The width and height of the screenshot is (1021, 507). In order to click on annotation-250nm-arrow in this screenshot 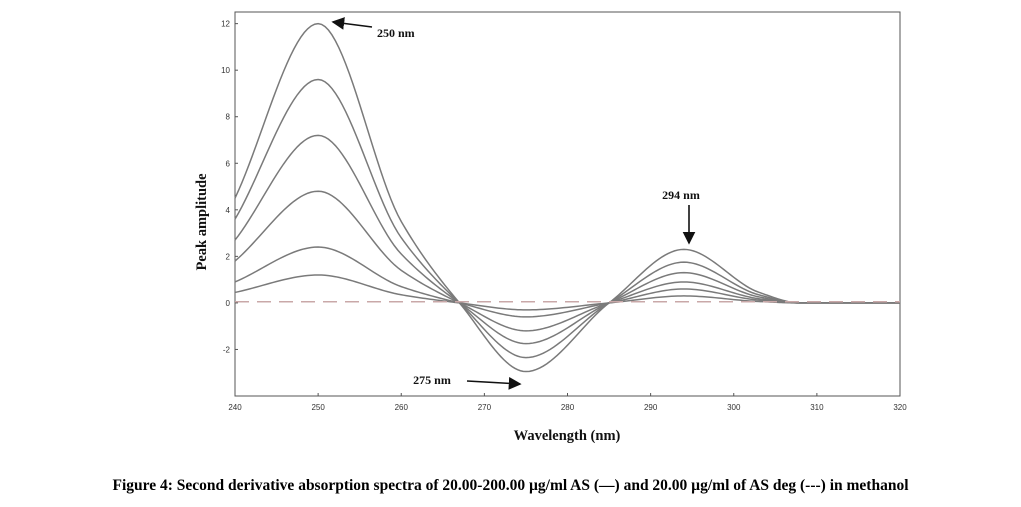, I will do `click(352, 23)`.